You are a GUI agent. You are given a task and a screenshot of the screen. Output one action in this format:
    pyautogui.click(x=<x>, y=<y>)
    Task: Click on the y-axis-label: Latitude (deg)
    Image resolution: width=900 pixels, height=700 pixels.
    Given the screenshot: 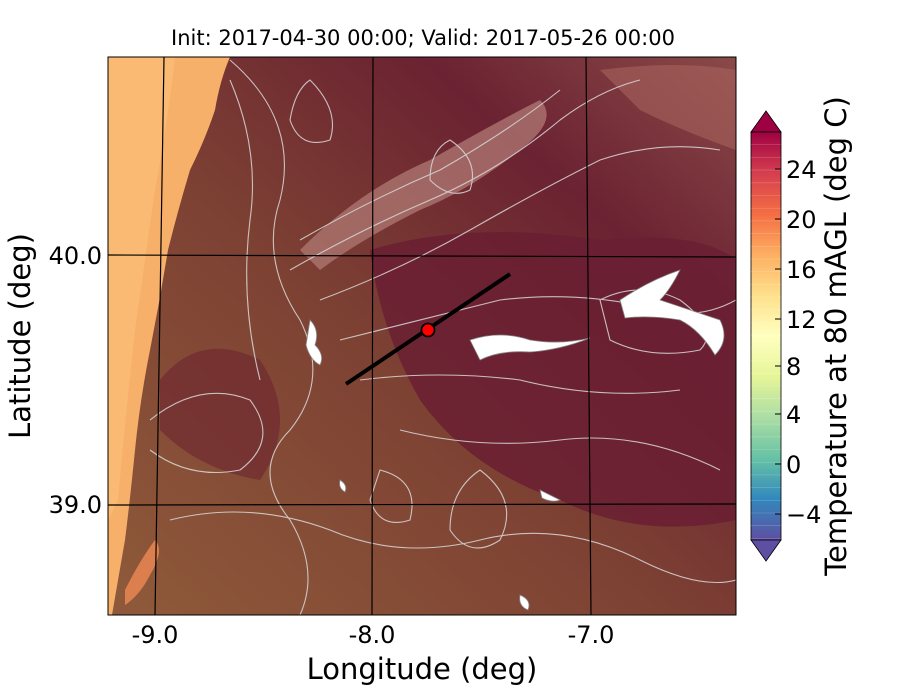 What is the action you would take?
    pyautogui.click(x=20, y=336)
    